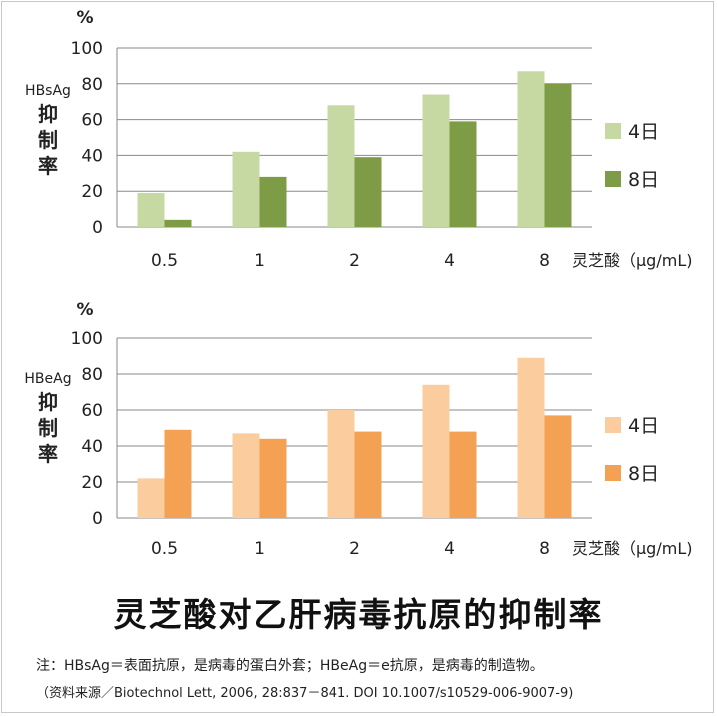 The image size is (717, 716). What do you see at coordinates (358, 614) in the screenshot?
I see `figure-title: 灵芝酸对乙肝病毒抗原的抑制率` at bounding box center [358, 614].